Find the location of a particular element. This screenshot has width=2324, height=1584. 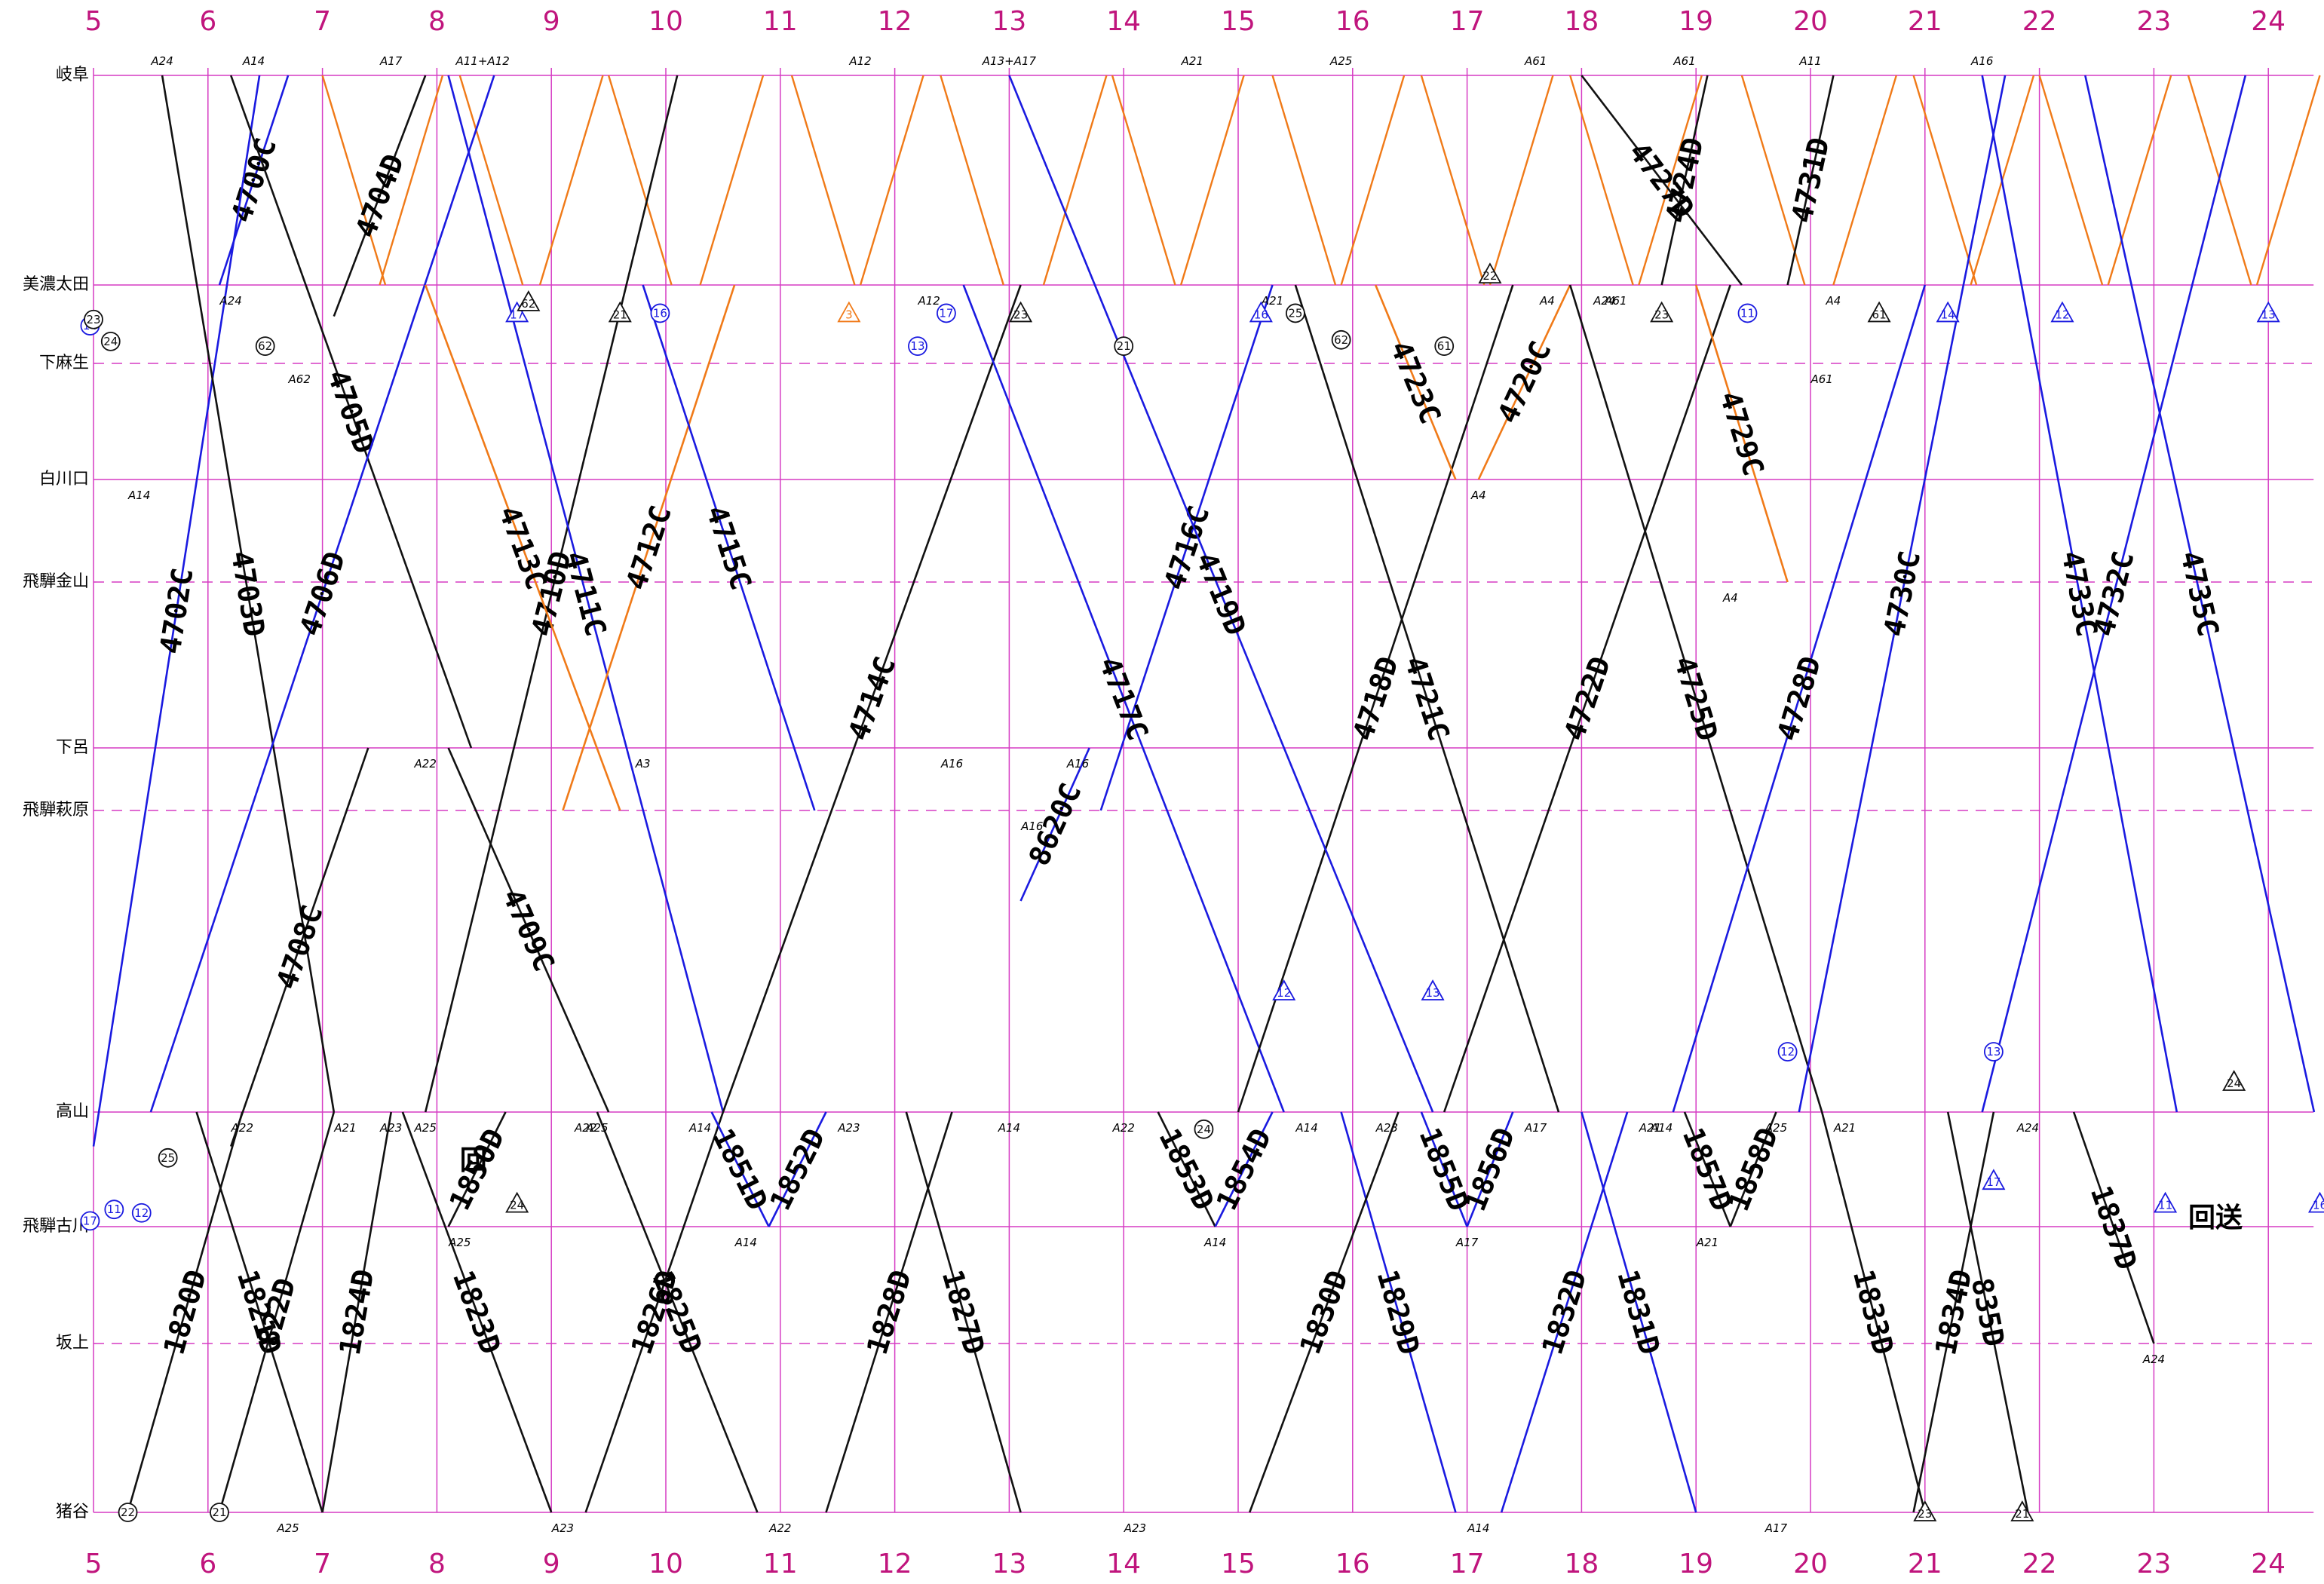

station-label: 飛騨金山 is located at coordinates (56, 581).